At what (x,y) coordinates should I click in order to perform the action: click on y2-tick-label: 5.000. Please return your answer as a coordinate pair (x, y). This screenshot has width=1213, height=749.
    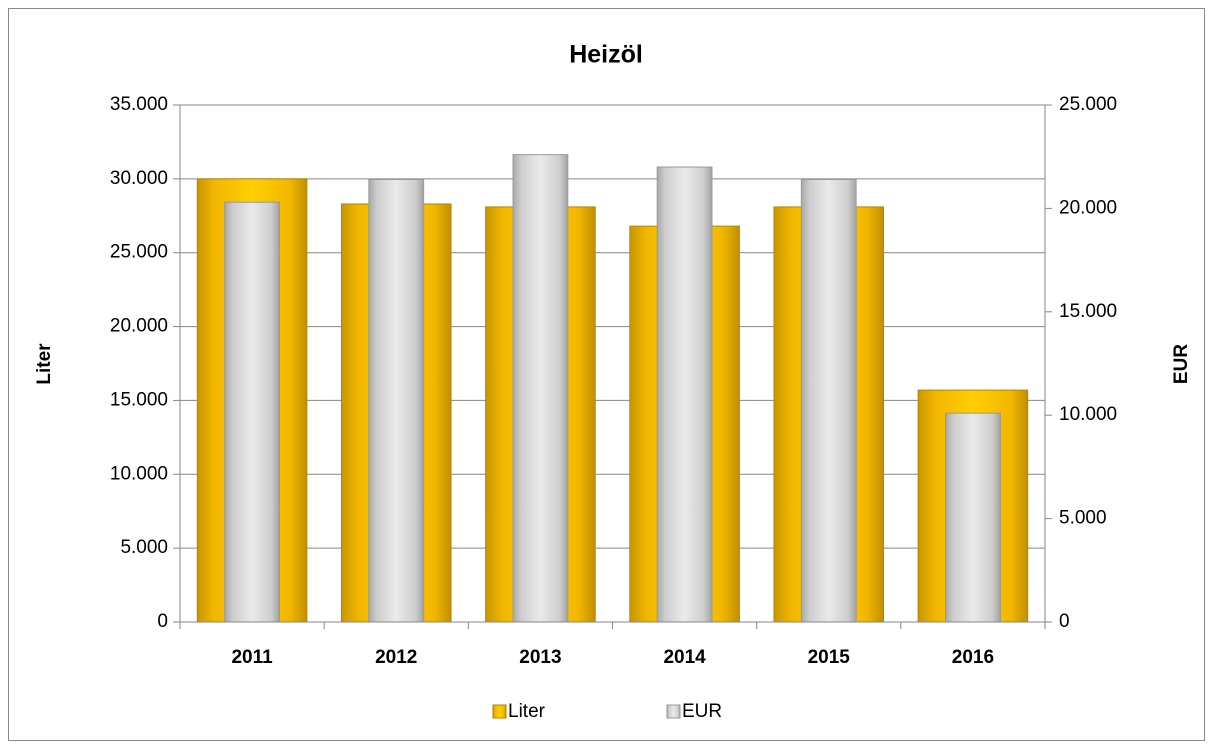
    Looking at the image, I should click on (1083, 518).